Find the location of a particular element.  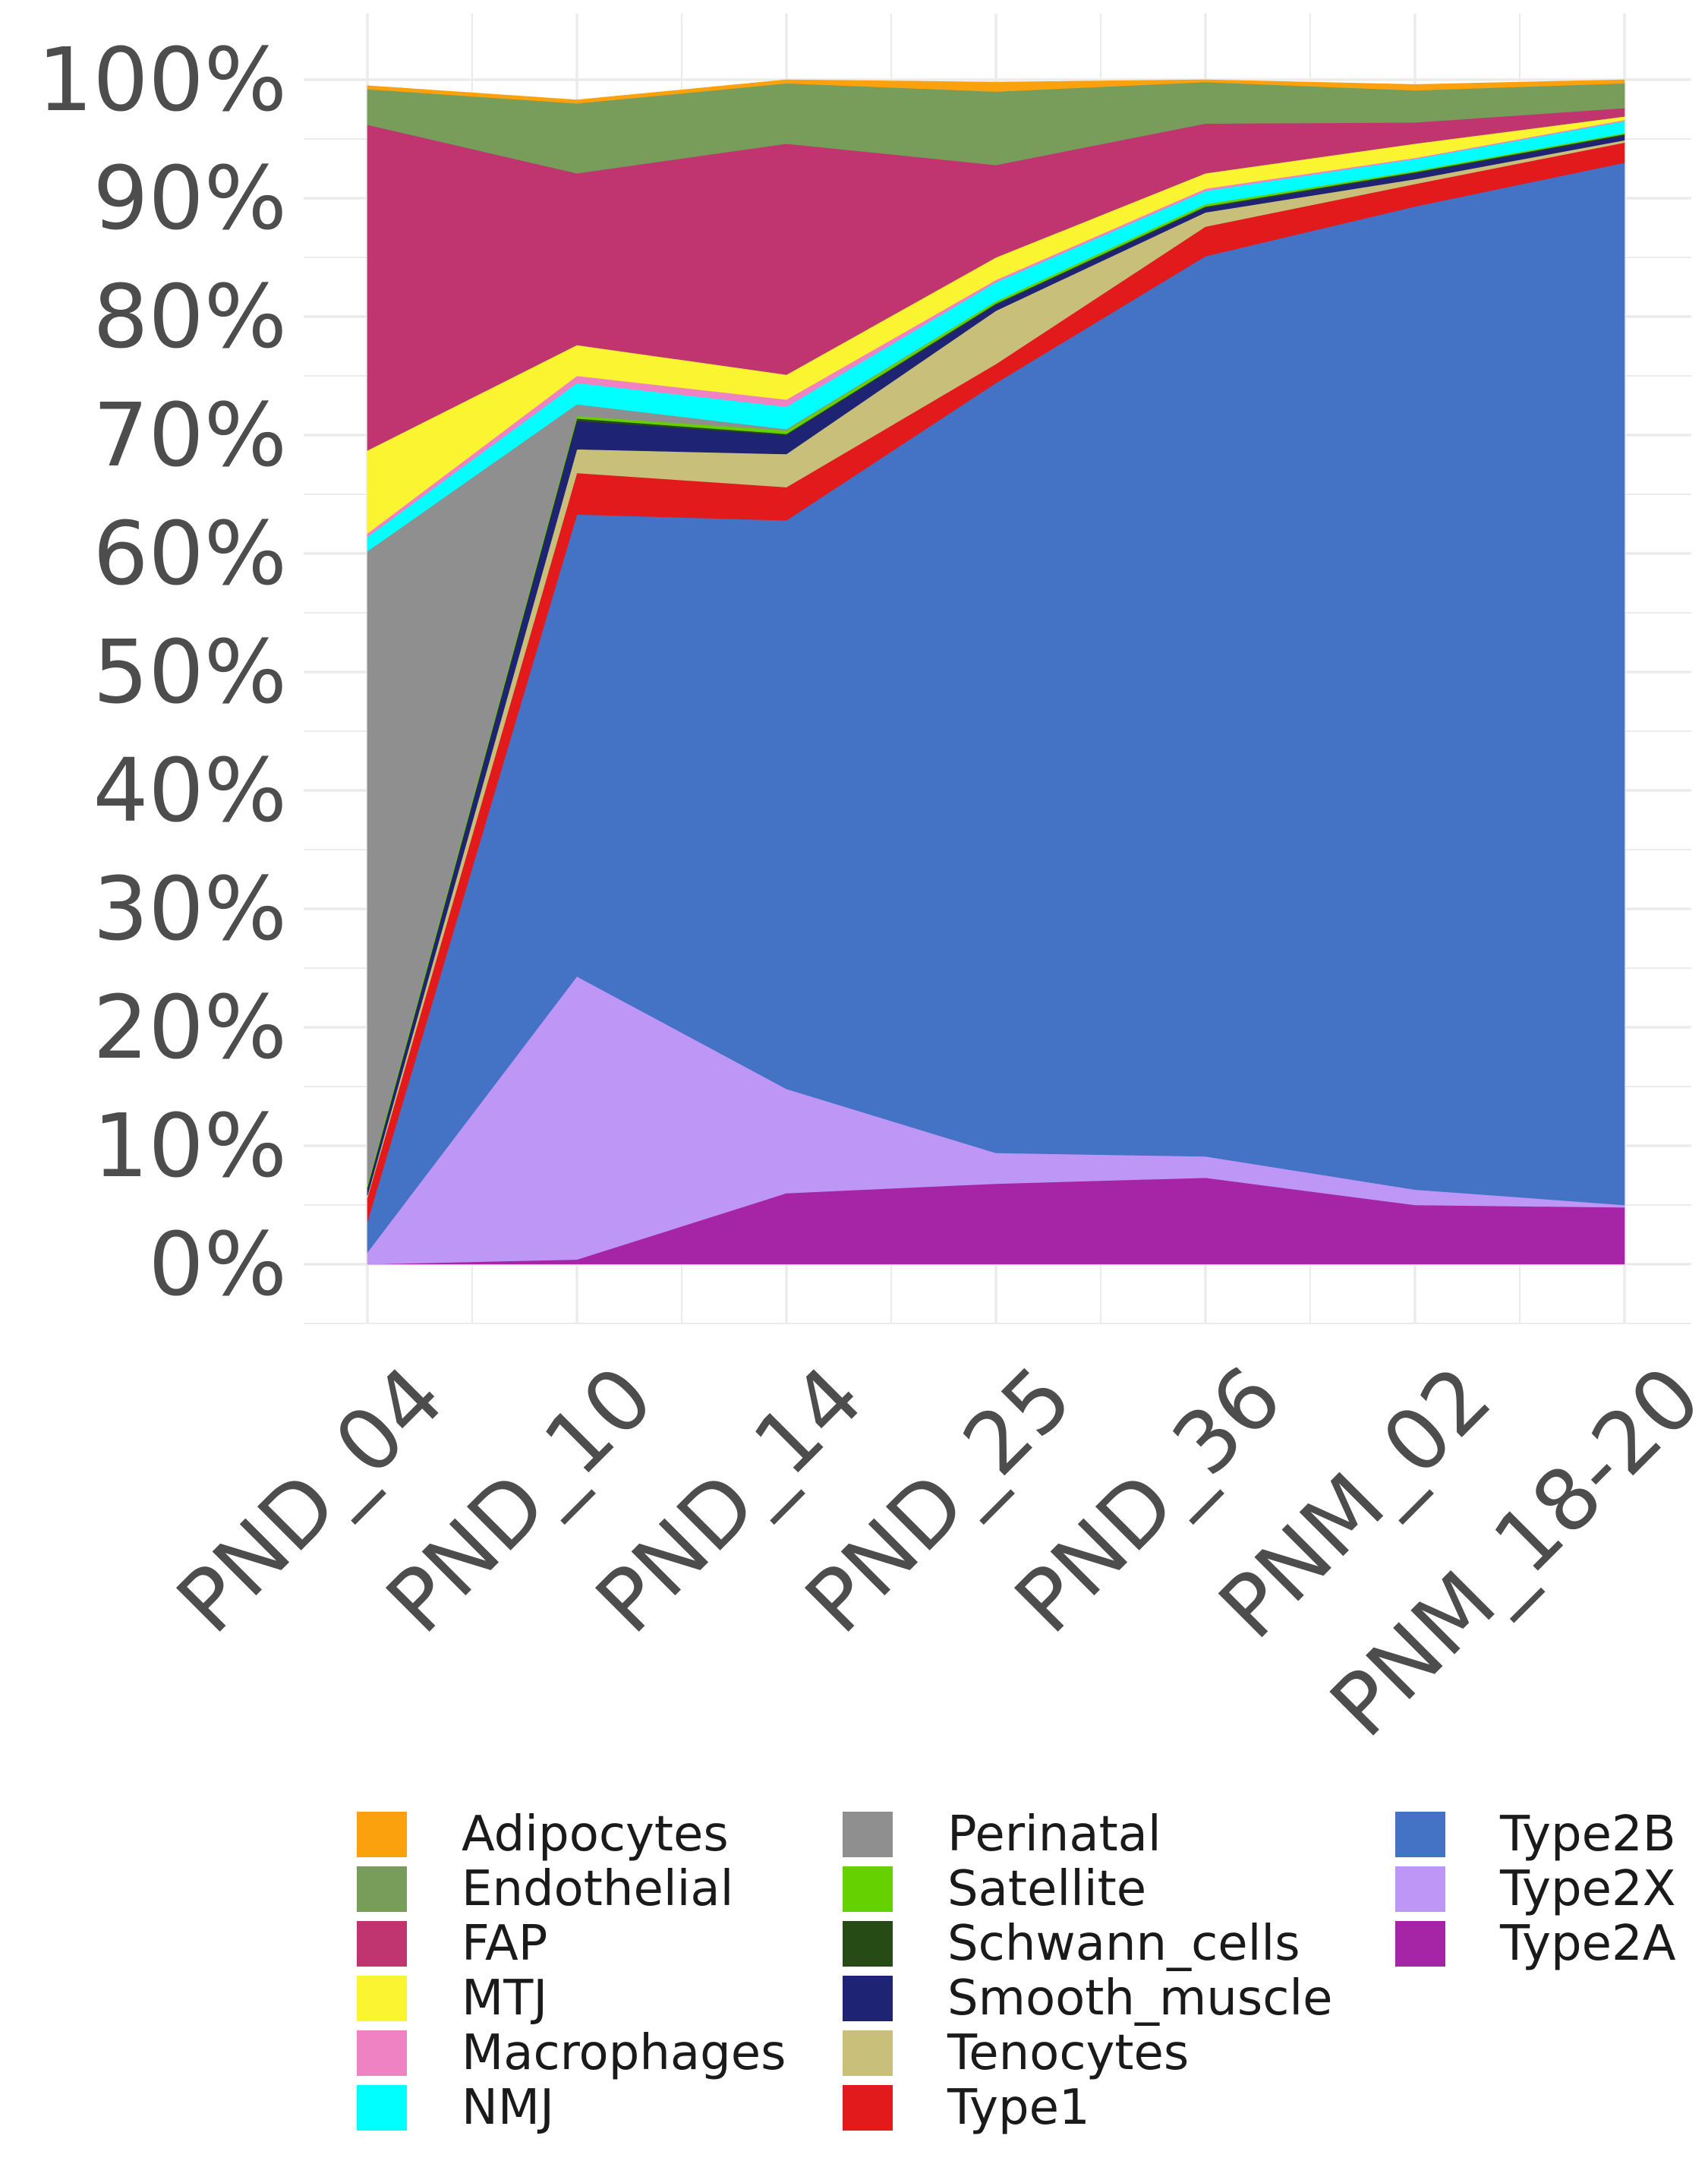

legend-label: Tenocytes is located at coordinates (1068, 2053).